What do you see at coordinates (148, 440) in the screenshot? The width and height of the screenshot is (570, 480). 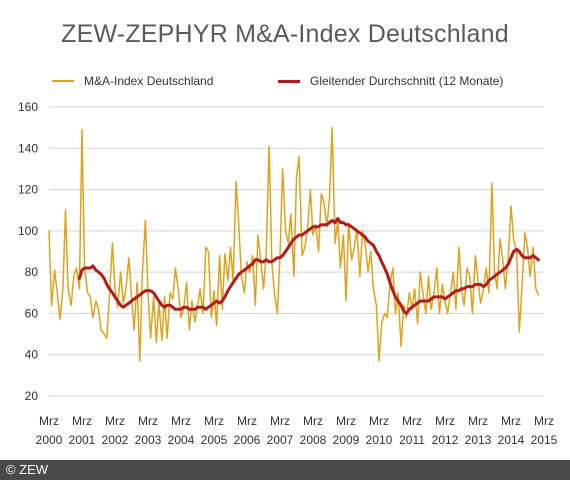 I see `x-tick-label-year: 2003` at bounding box center [148, 440].